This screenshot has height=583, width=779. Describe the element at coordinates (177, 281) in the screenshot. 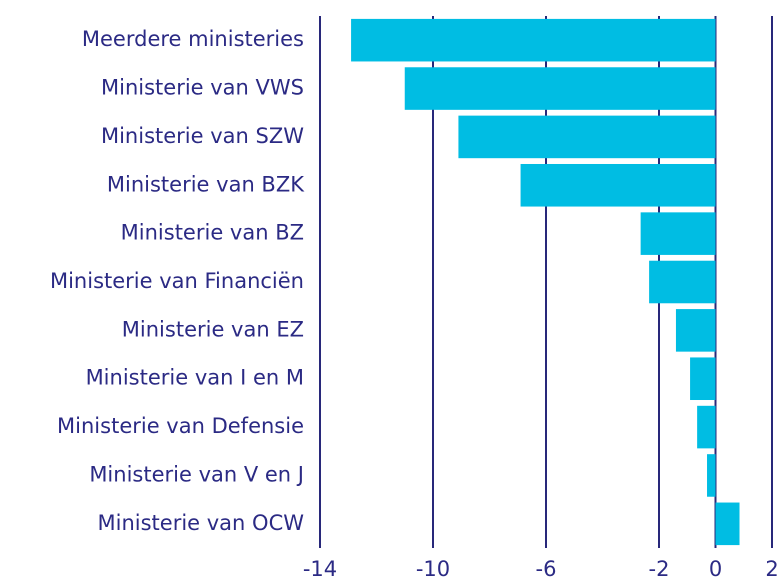

I see `y-tick-label: Ministerie van Financiën` at that location.